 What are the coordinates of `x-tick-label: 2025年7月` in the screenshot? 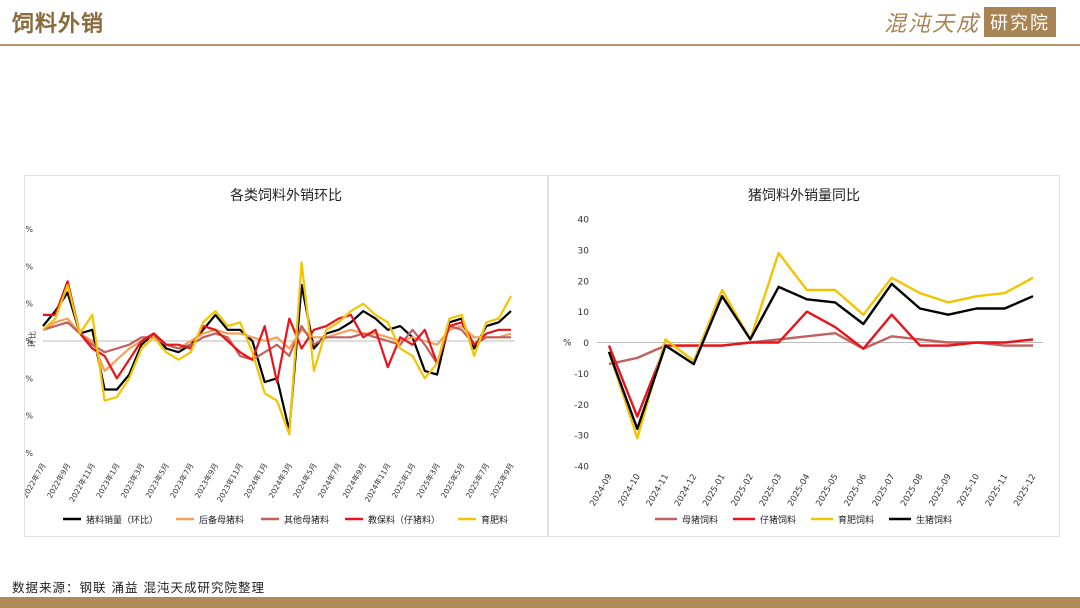 It's located at (477, 480).